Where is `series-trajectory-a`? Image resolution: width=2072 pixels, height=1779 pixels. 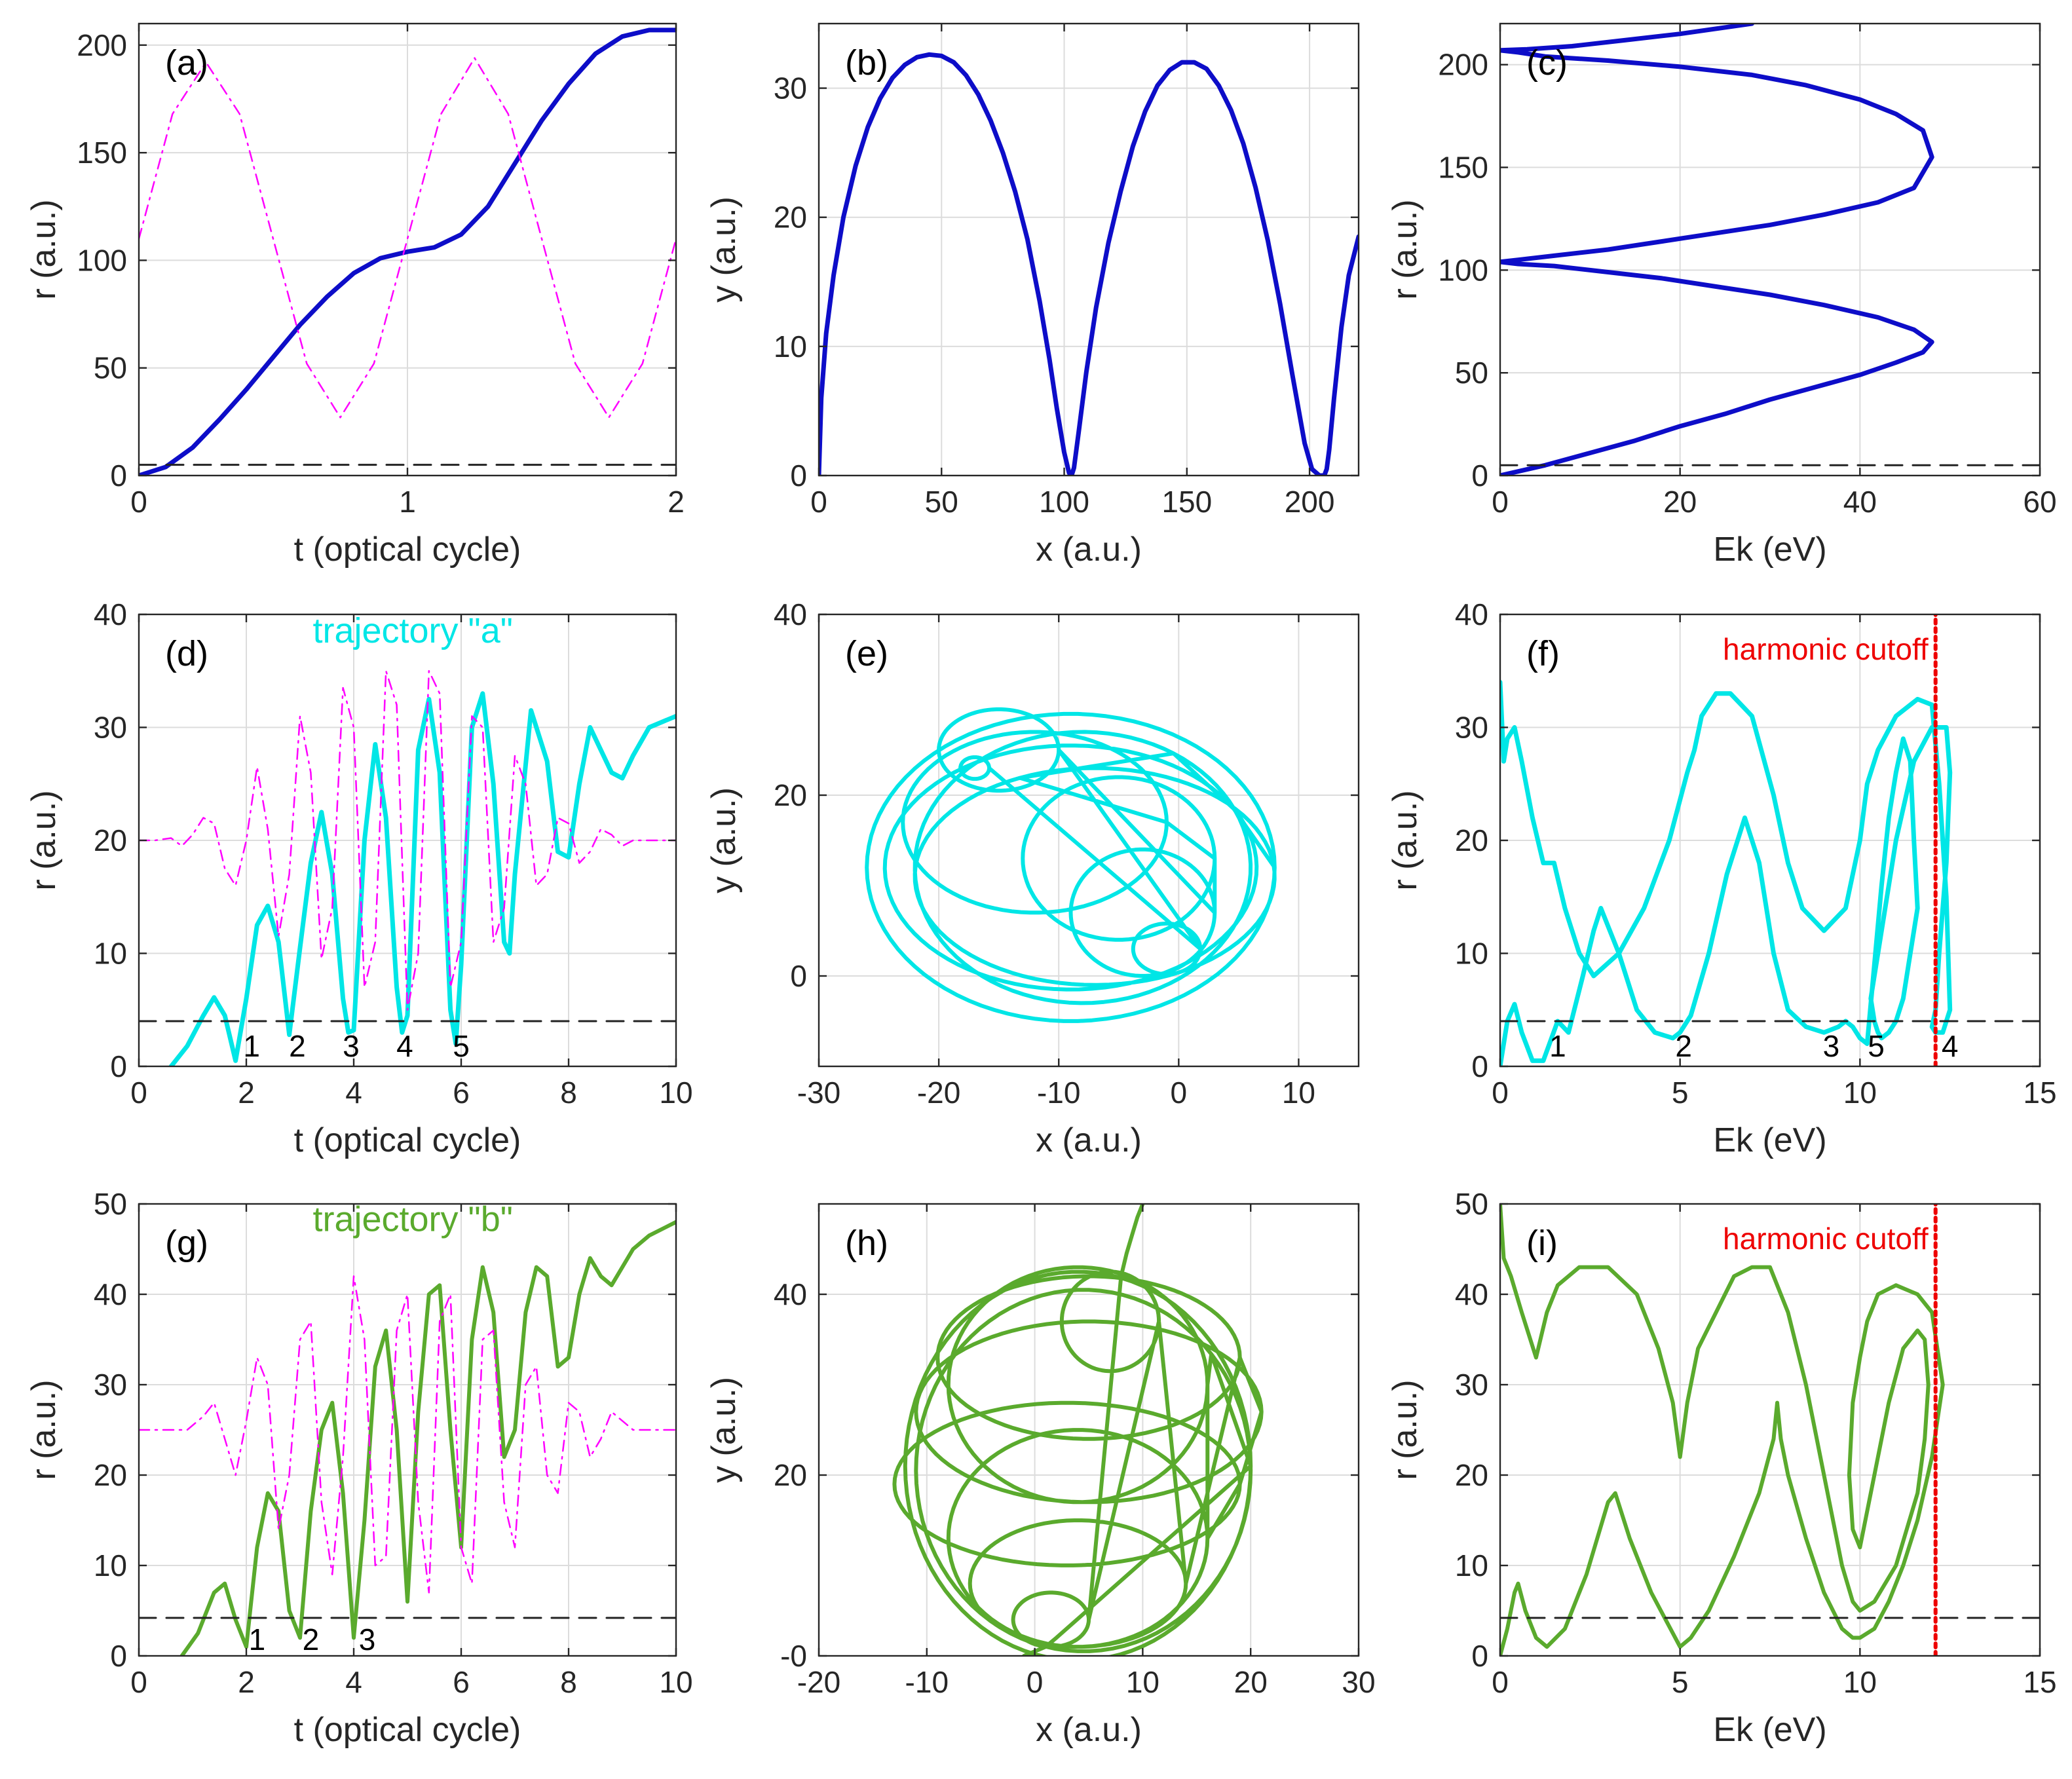
series-trajectory-a is located at coordinates (422, 878).